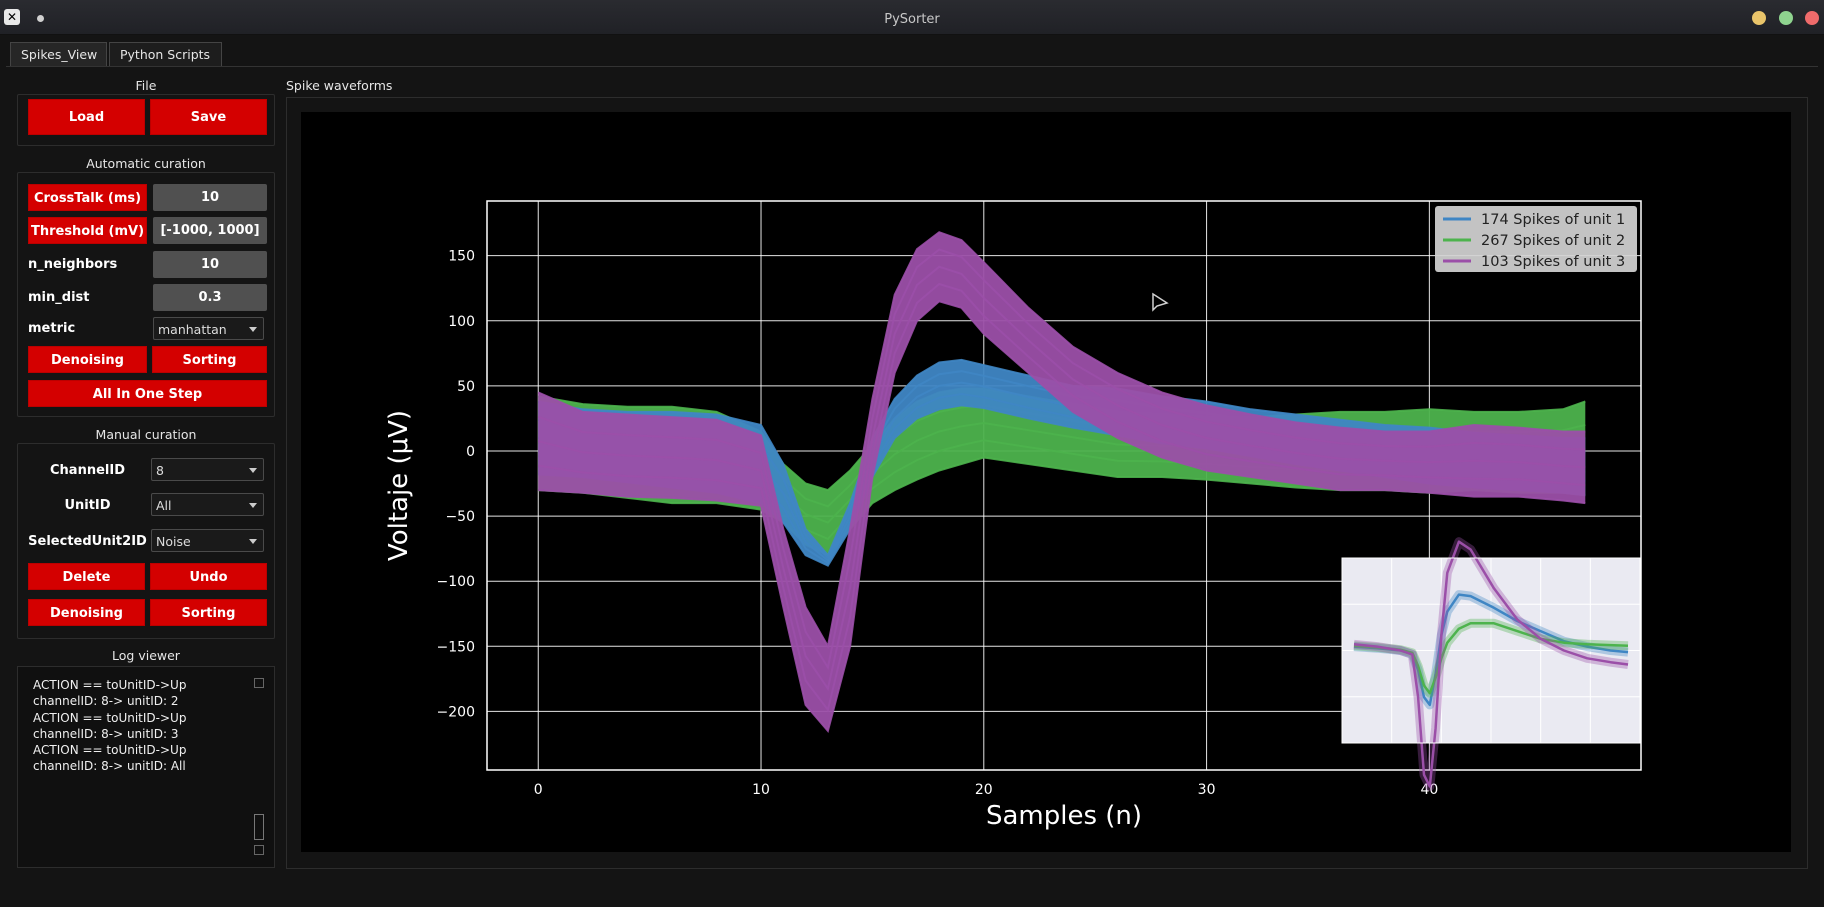  I want to click on undo-button: Undo, so click(208, 576).